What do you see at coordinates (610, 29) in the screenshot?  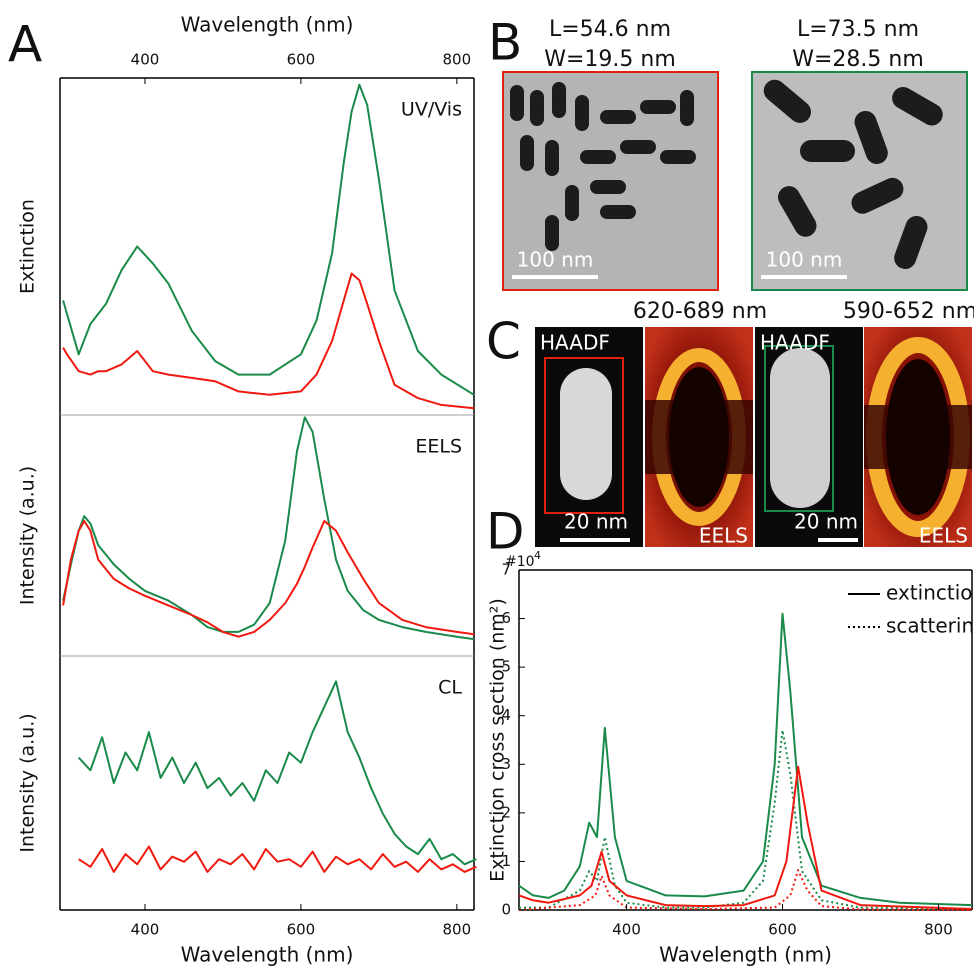 I see `rod-length: L=54.6 nm` at bounding box center [610, 29].